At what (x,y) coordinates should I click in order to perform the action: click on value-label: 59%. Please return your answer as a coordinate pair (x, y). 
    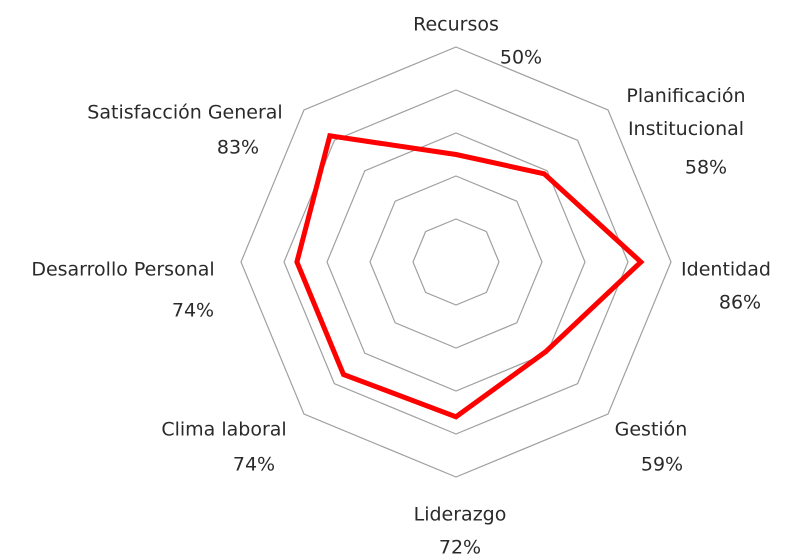
    Looking at the image, I should click on (662, 464).